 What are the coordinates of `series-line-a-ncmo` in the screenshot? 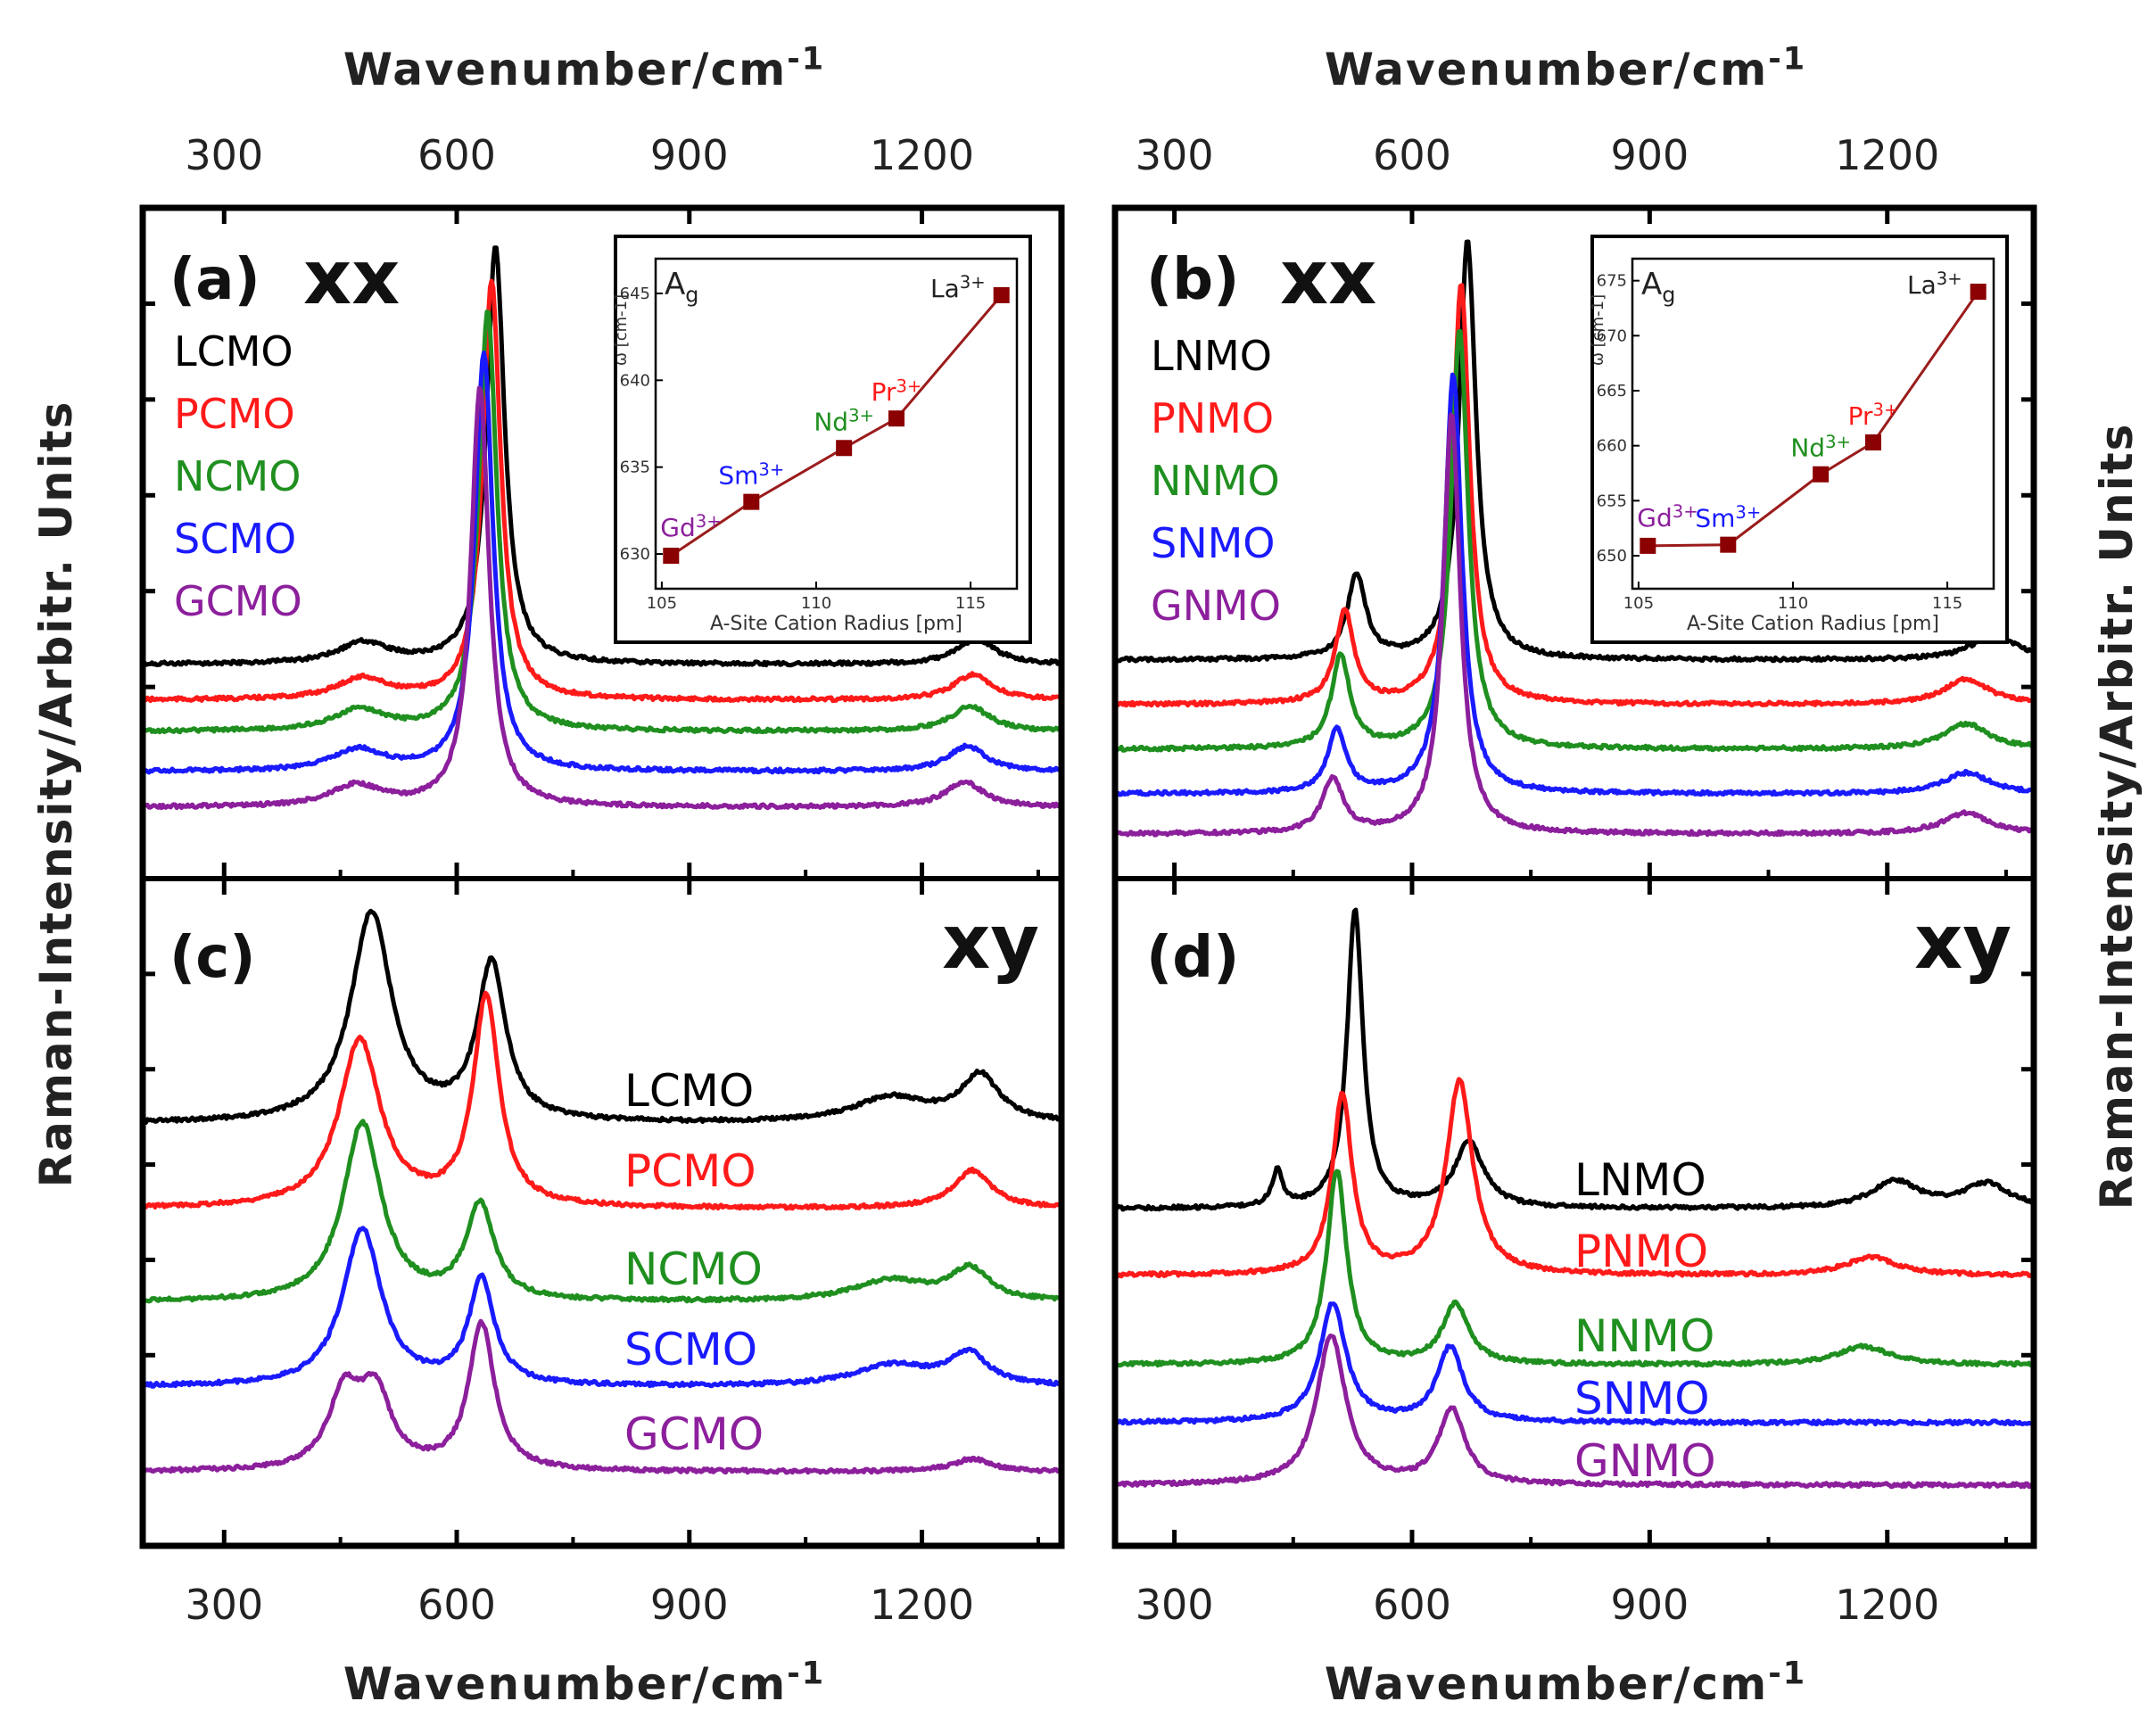 It's located at (602, 522).